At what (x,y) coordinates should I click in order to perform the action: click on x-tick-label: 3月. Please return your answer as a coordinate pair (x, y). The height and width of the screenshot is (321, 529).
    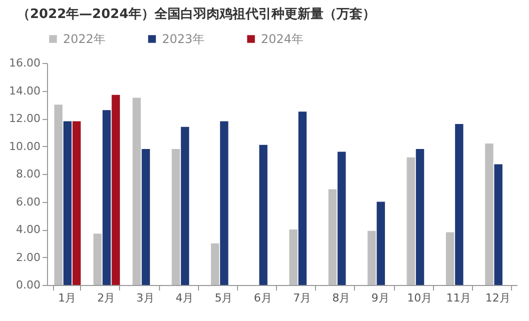
    Looking at the image, I should click on (145, 298).